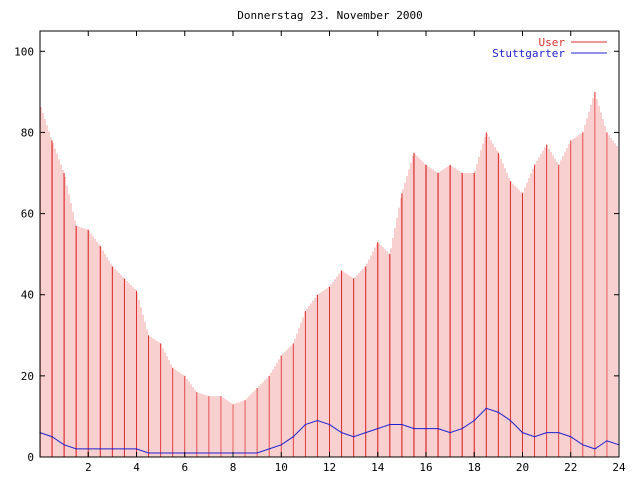 The image size is (640, 480). I want to click on x-tick-label: 6, so click(184, 467).